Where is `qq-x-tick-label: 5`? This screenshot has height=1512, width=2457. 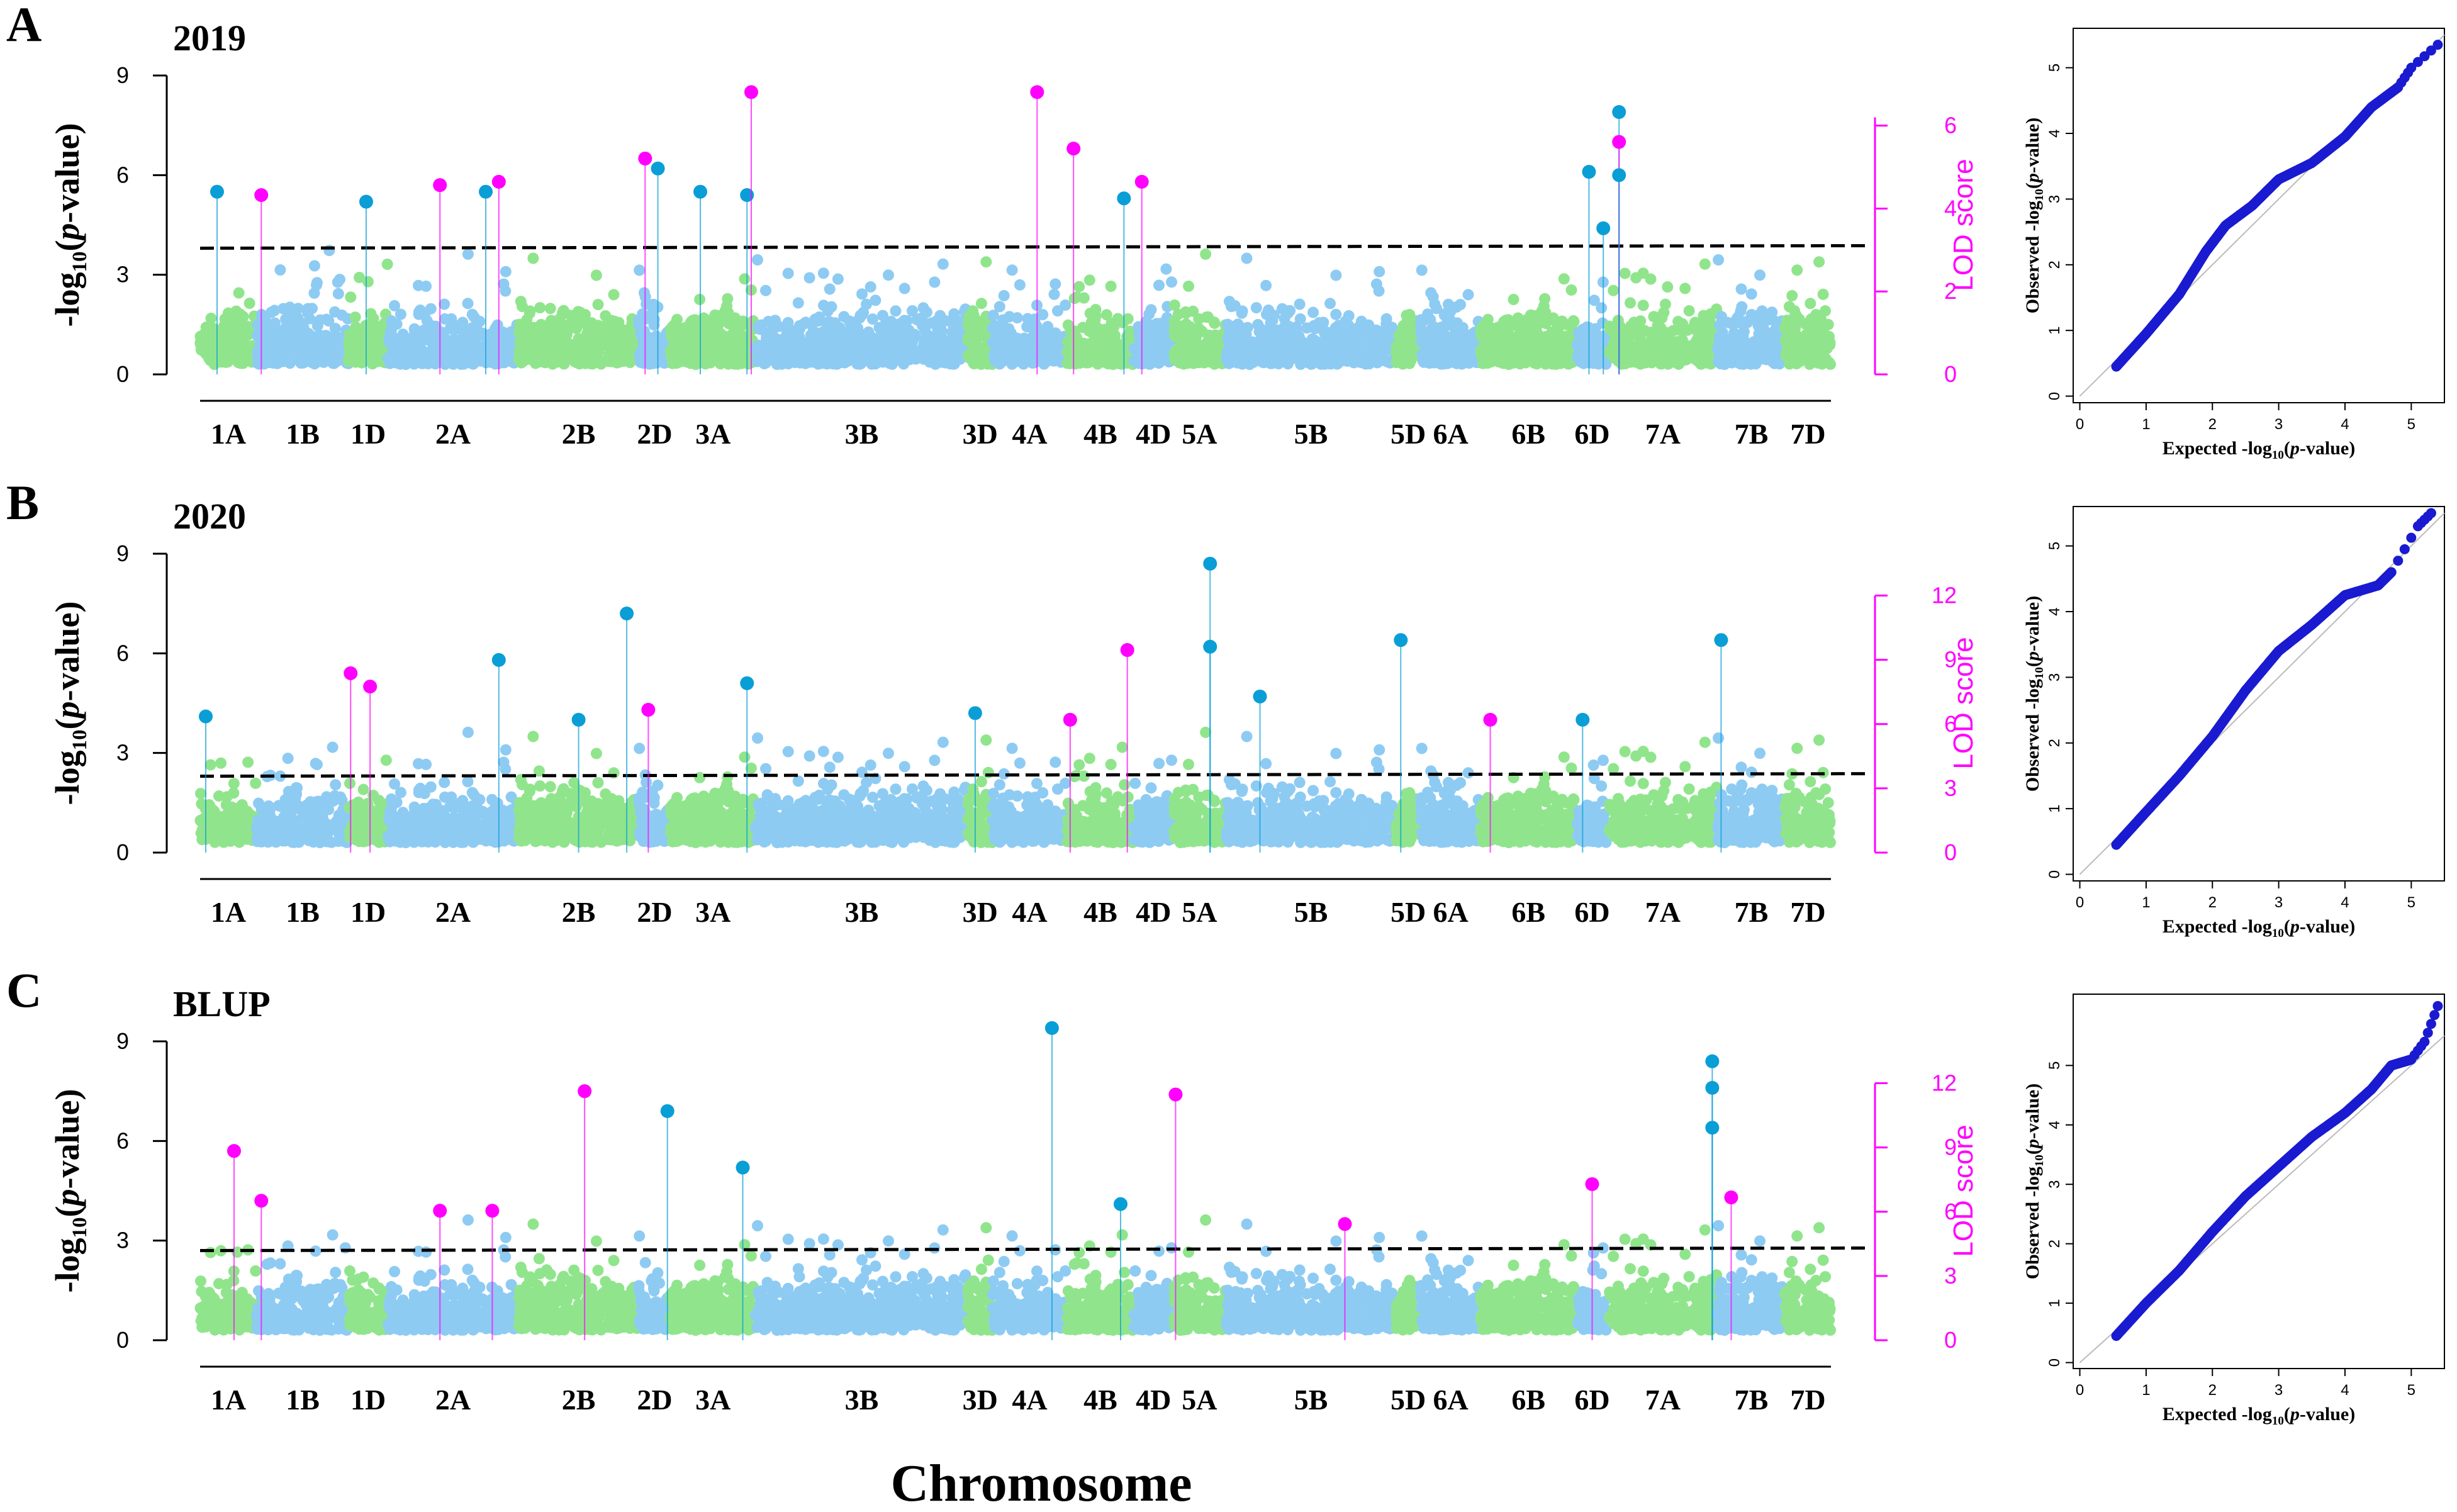 qq-x-tick-label: 5 is located at coordinates (2411, 424).